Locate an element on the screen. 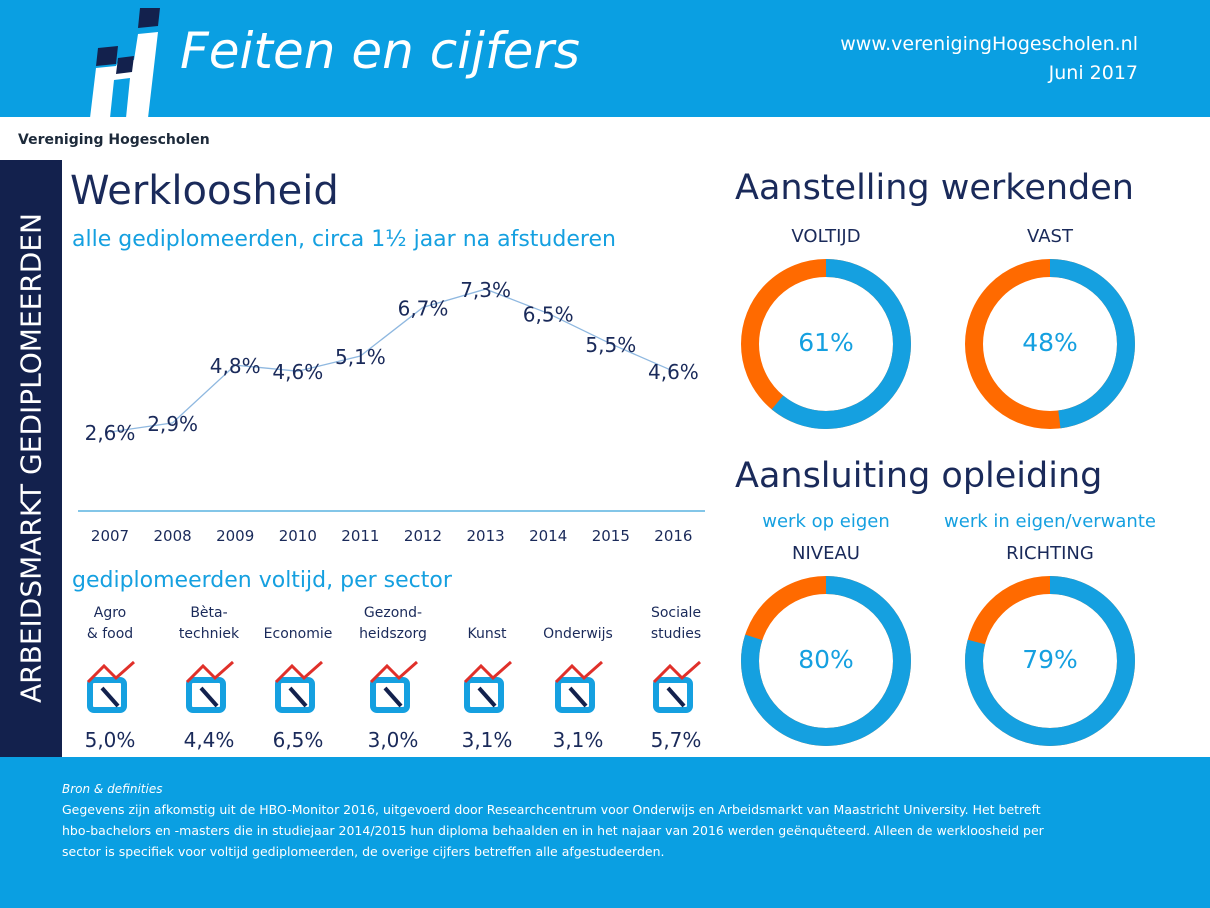  donut-label: VOLTIJD is located at coordinates (826, 236).